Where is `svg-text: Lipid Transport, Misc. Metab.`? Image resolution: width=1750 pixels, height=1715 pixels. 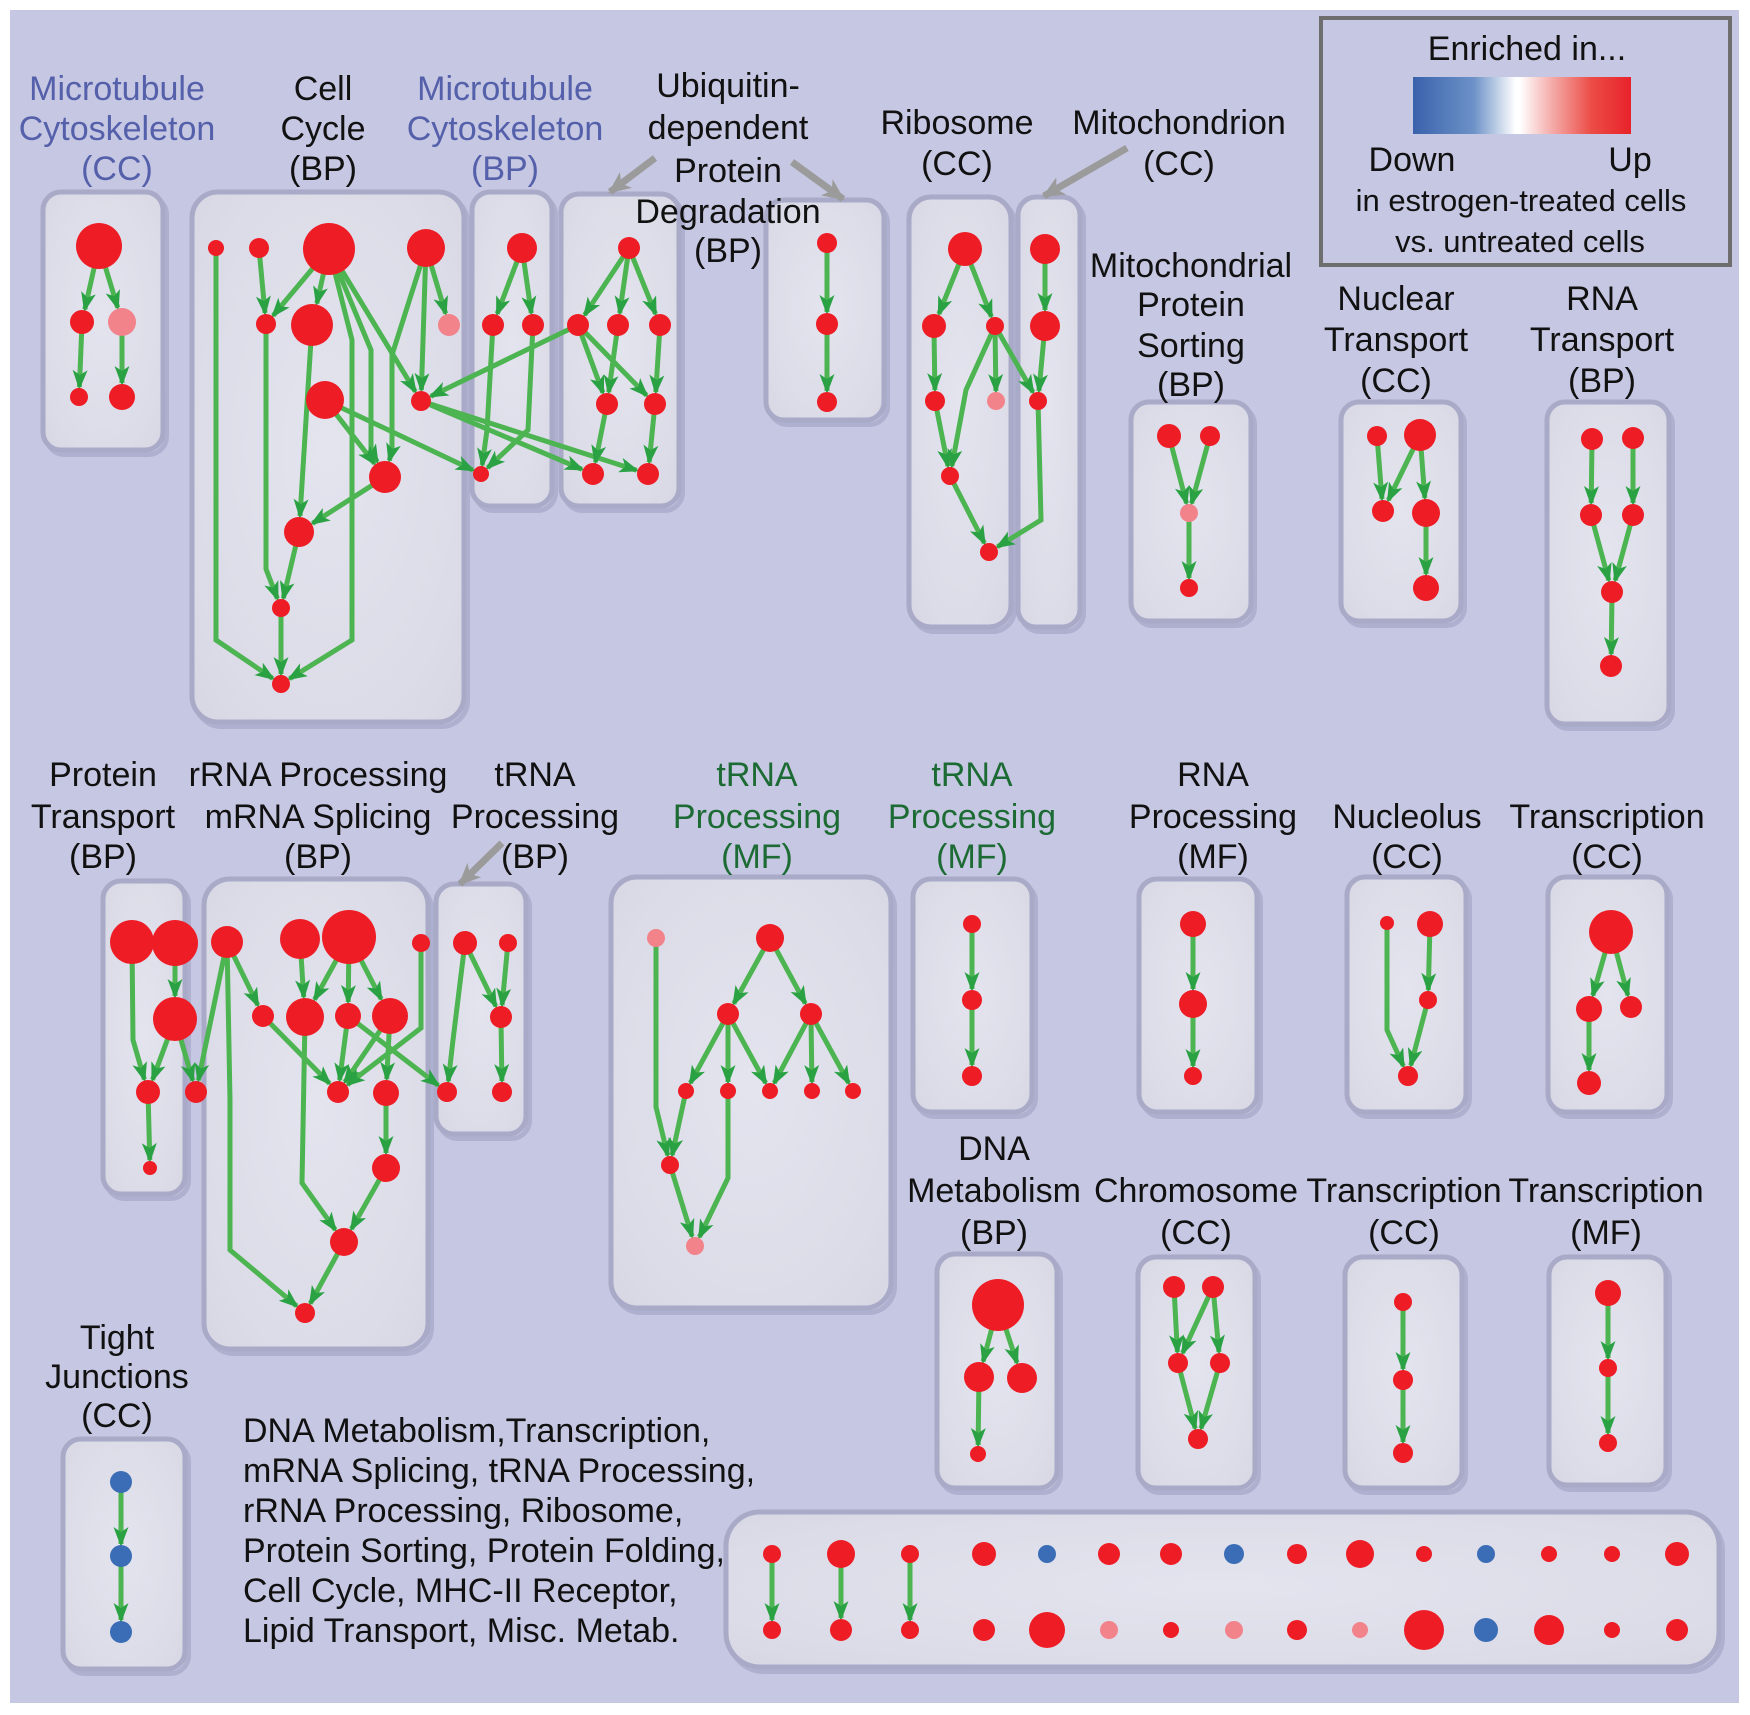
svg-text: Lipid Transport, Misc. Metab. is located at coordinates (461, 1631).